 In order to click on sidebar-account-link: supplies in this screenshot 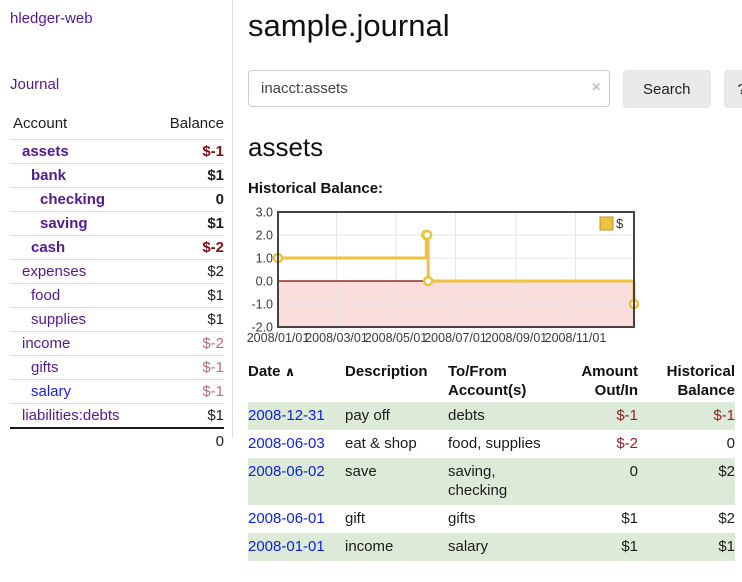, I will do `click(59, 319)`.